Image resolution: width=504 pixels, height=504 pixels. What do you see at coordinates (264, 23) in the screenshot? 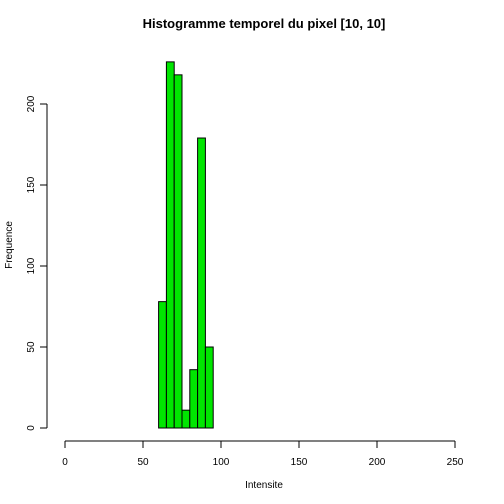
I see `chart-title: Histogramme temporel du pixel [10, 10]` at bounding box center [264, 23].